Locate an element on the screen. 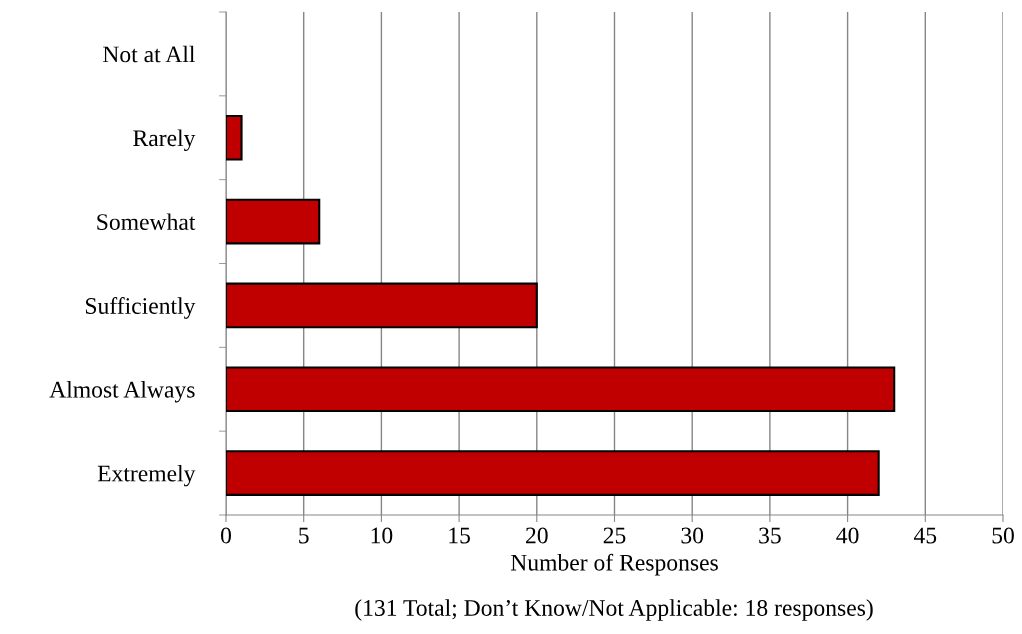 Image resolution: width=1022 pixels, height=634 pixels. x-tick-label: 45 is located at coordinates (925, 535).